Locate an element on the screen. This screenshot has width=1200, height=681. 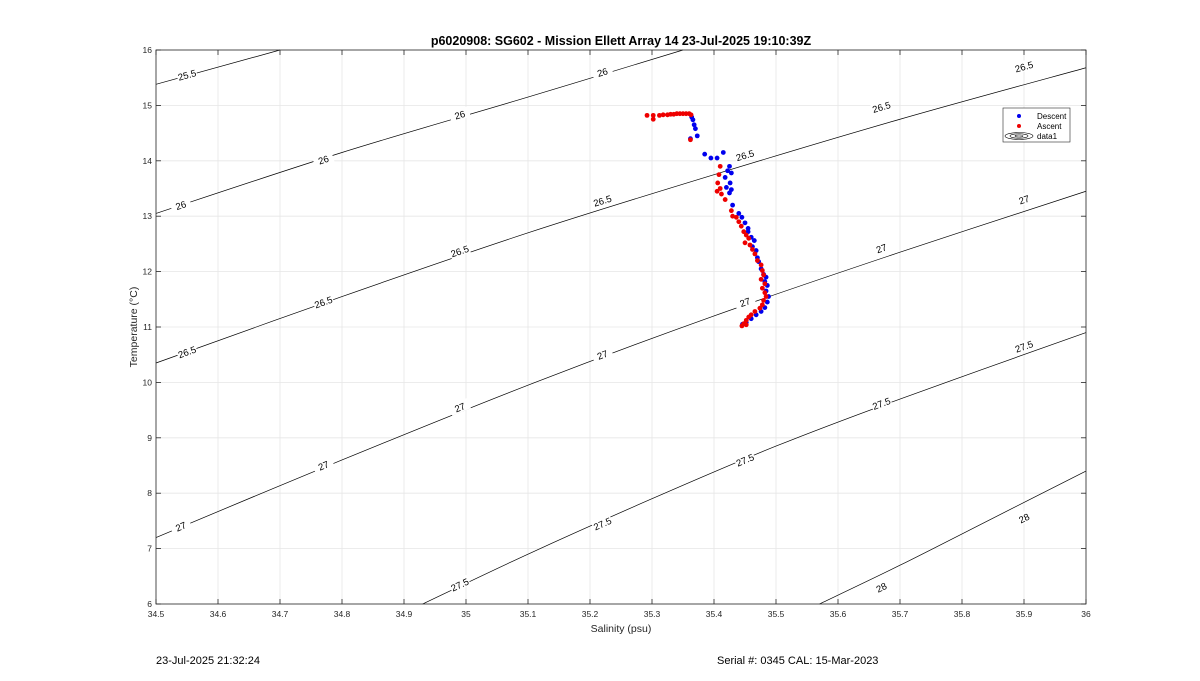
contour-label: 25.5 is located at coordinates (187, 76).